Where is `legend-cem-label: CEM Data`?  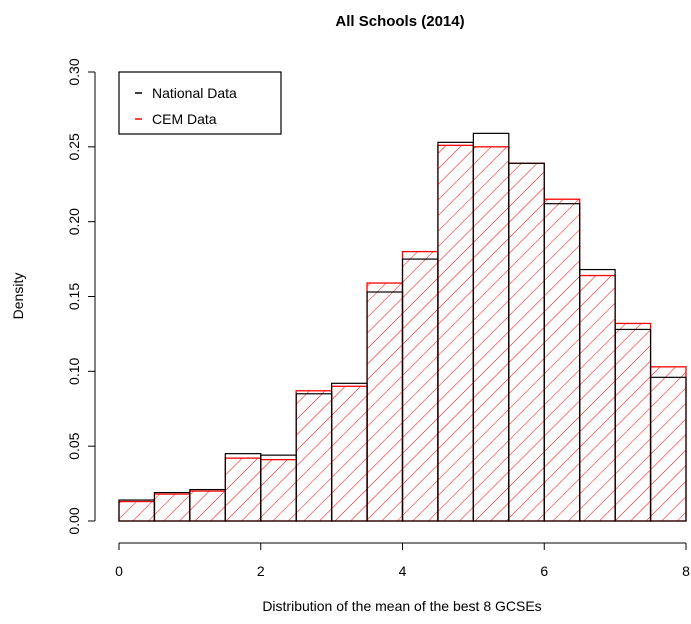
legend-cem-label: CEM Data is located at coordinates (184, 119).